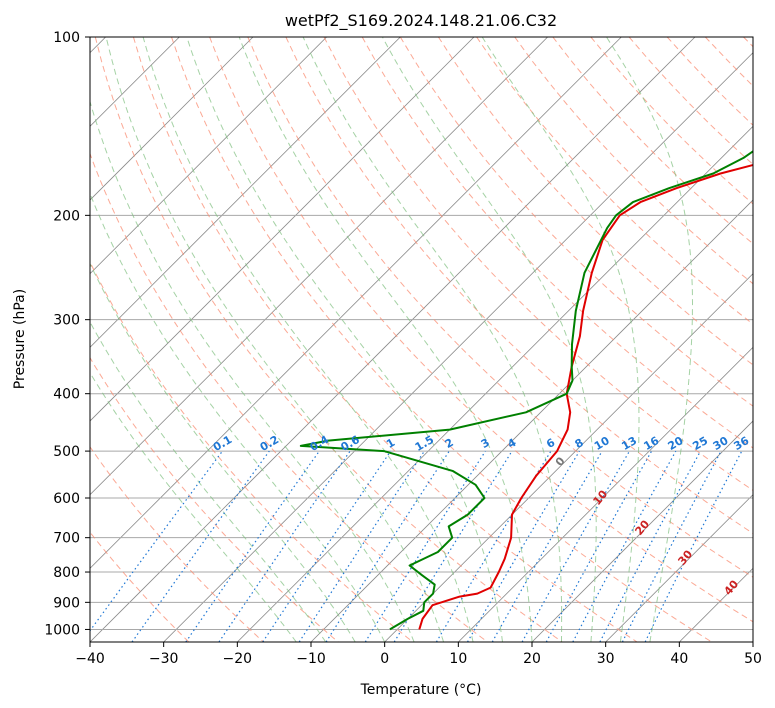  I want to click on x-tick-label: 30, so click(606, 659).